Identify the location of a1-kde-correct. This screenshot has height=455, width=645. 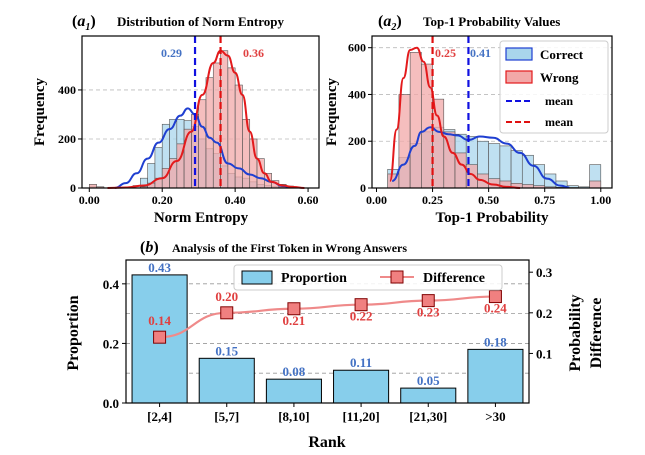
(204, 148).